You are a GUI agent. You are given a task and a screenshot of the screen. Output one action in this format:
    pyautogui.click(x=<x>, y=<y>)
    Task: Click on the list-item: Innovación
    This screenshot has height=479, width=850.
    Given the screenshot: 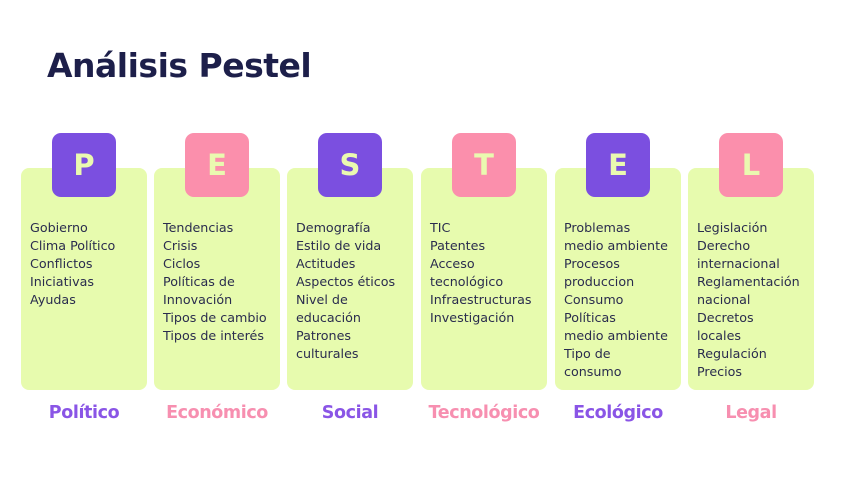 What is the action you would take?
    pyautogui.click(x=198, y=299)
    